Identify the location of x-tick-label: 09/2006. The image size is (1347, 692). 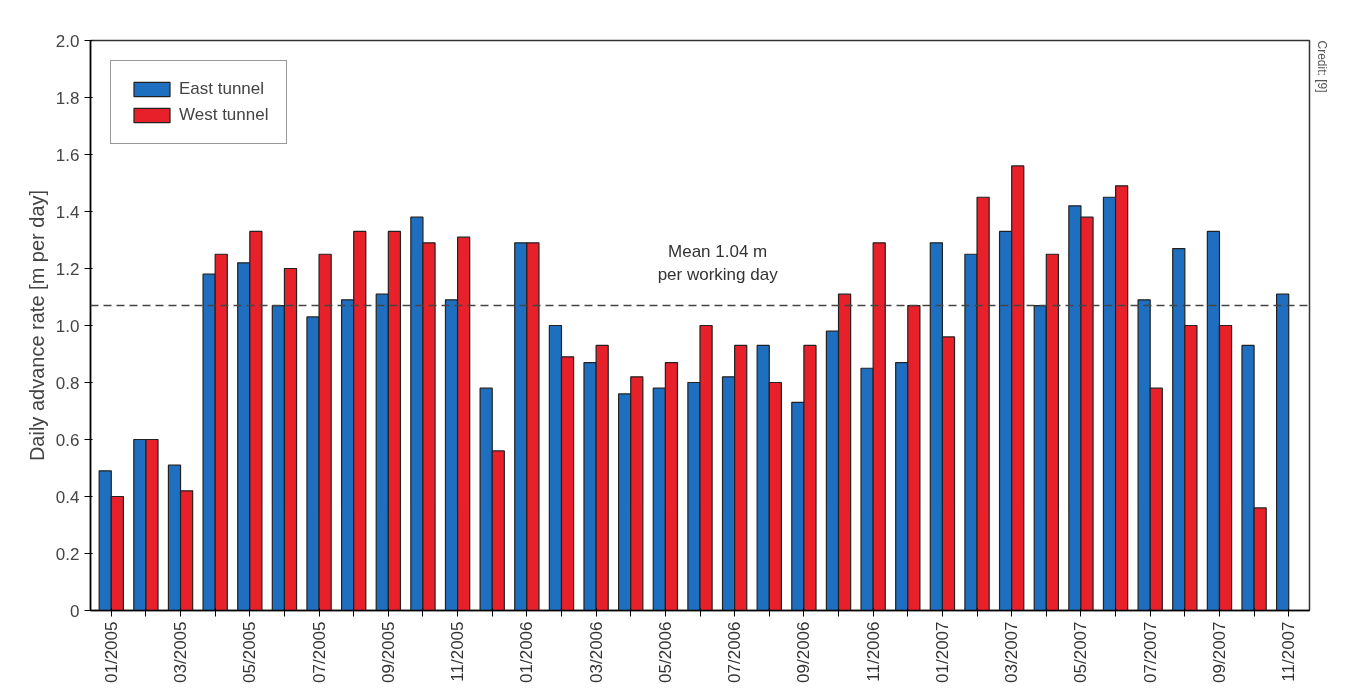
(804, 652).